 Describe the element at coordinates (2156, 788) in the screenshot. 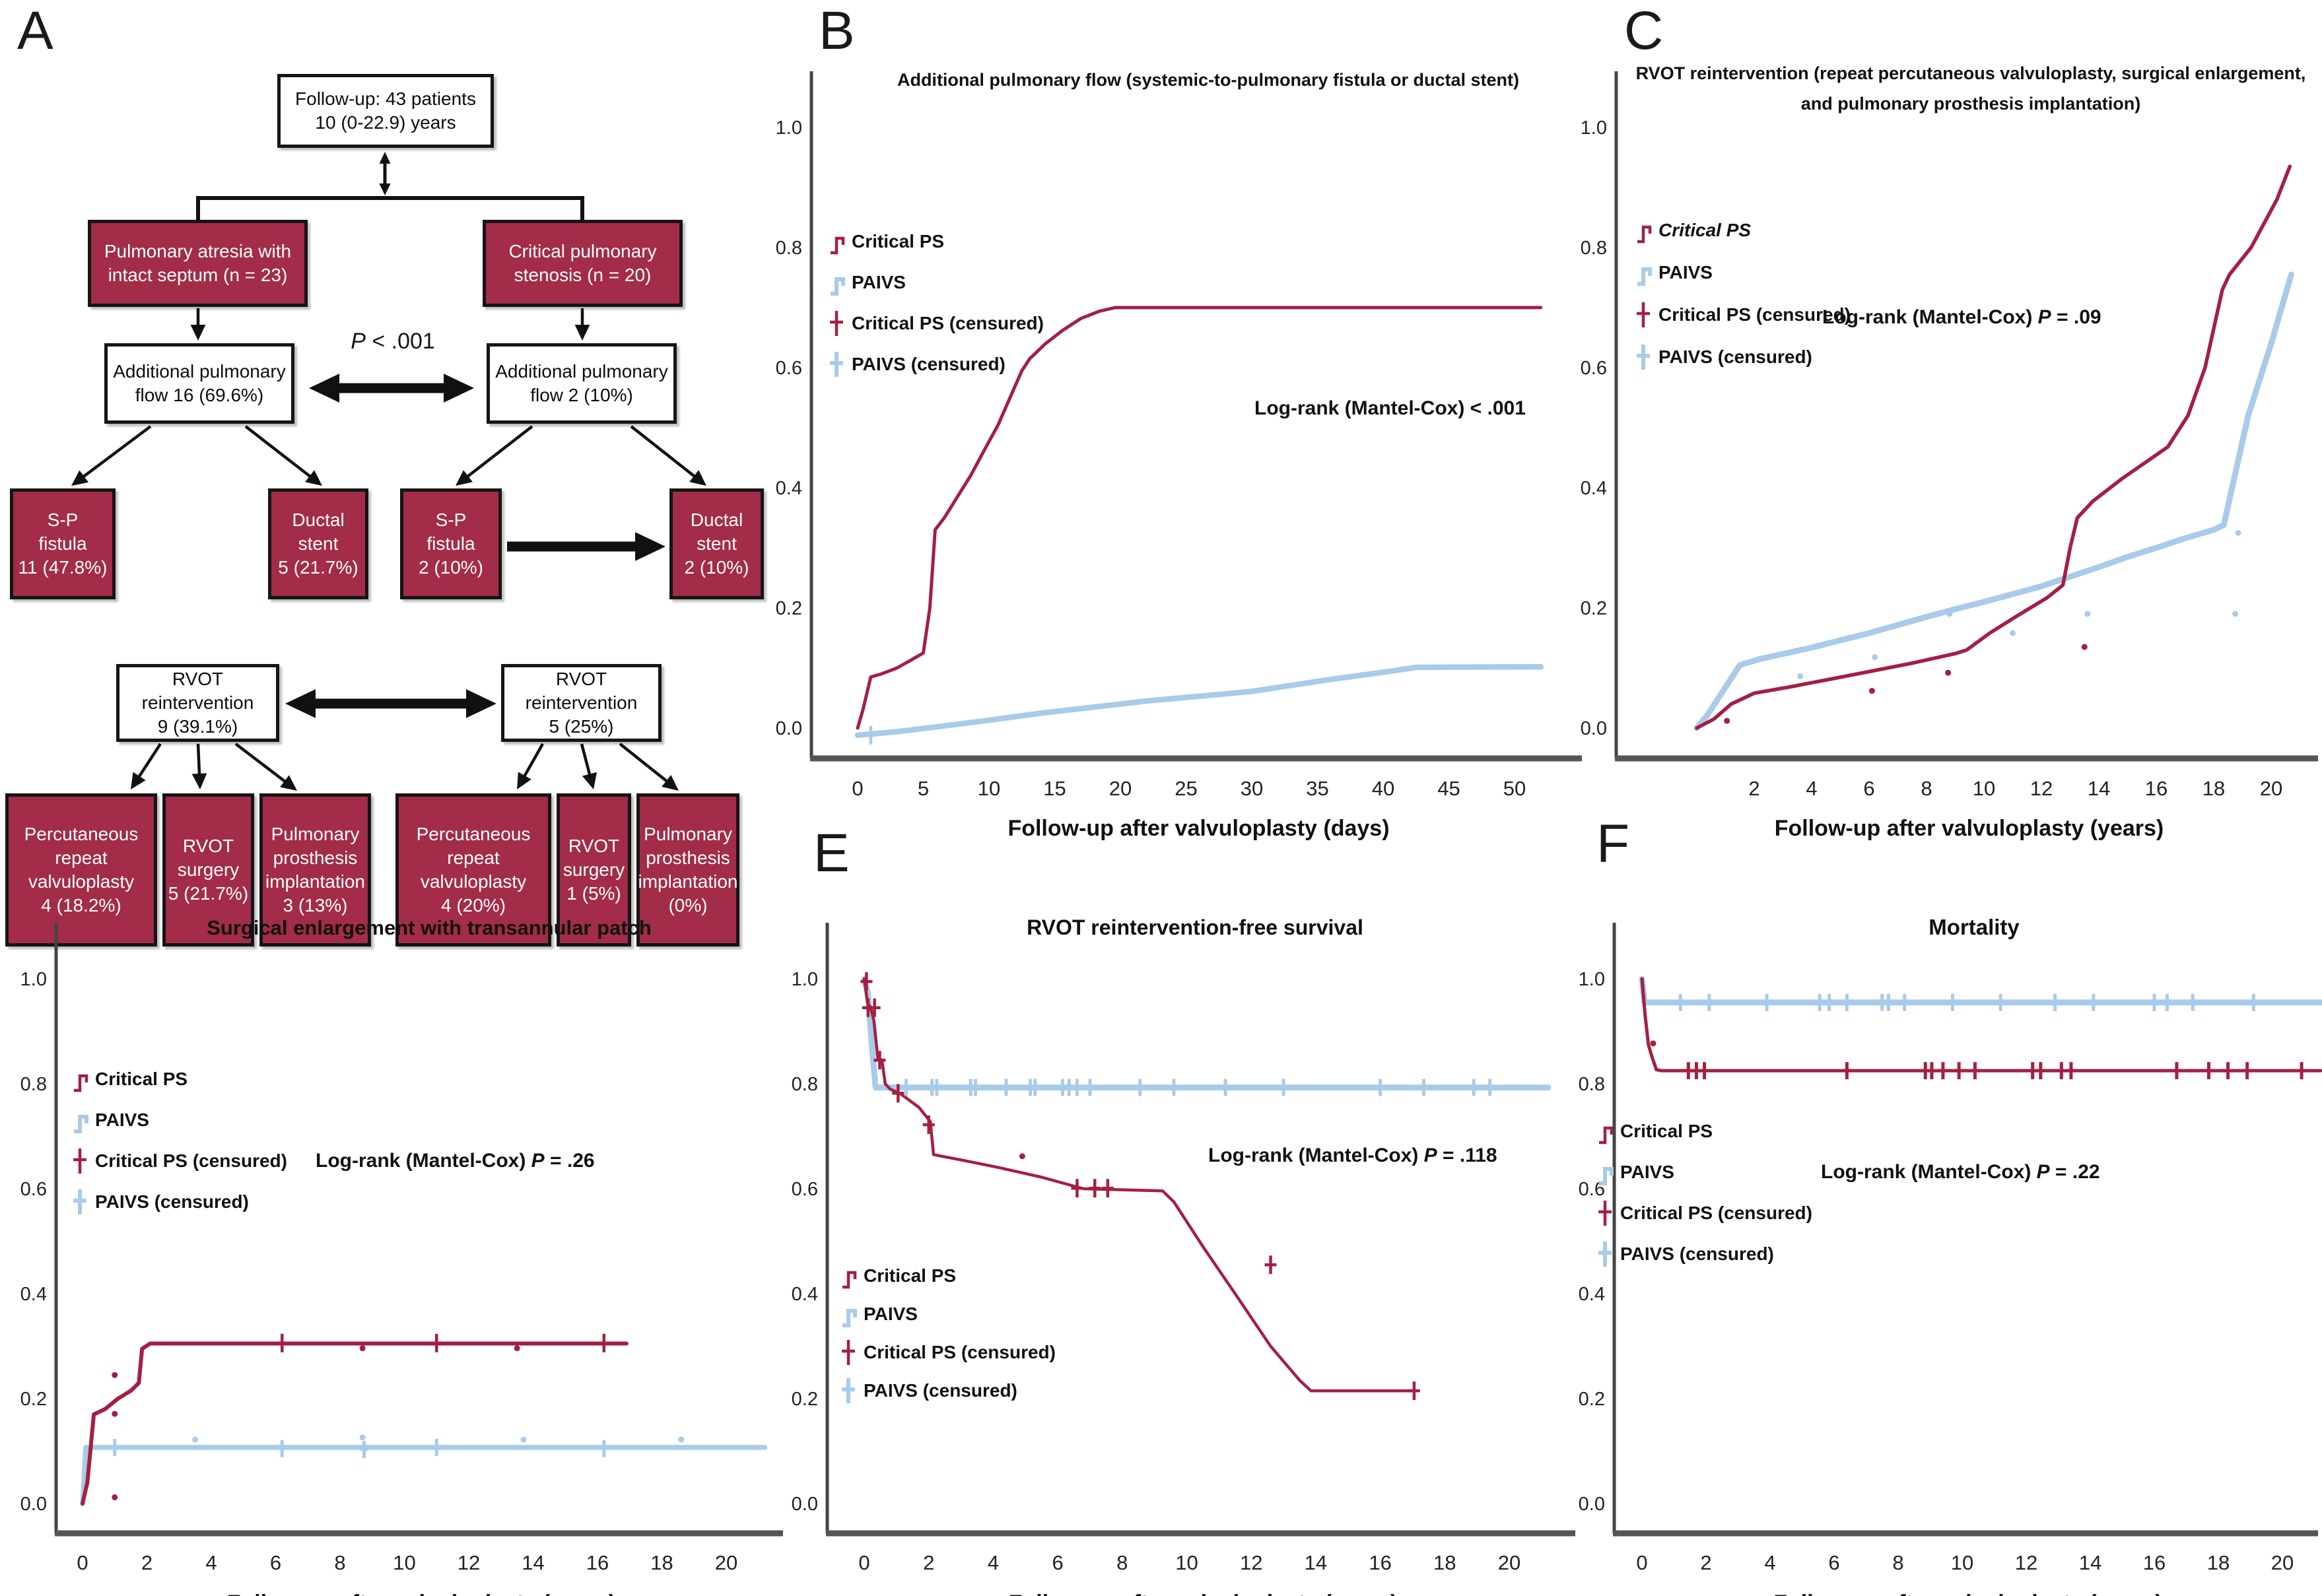

I see `x-tick-label: 16` at that location.